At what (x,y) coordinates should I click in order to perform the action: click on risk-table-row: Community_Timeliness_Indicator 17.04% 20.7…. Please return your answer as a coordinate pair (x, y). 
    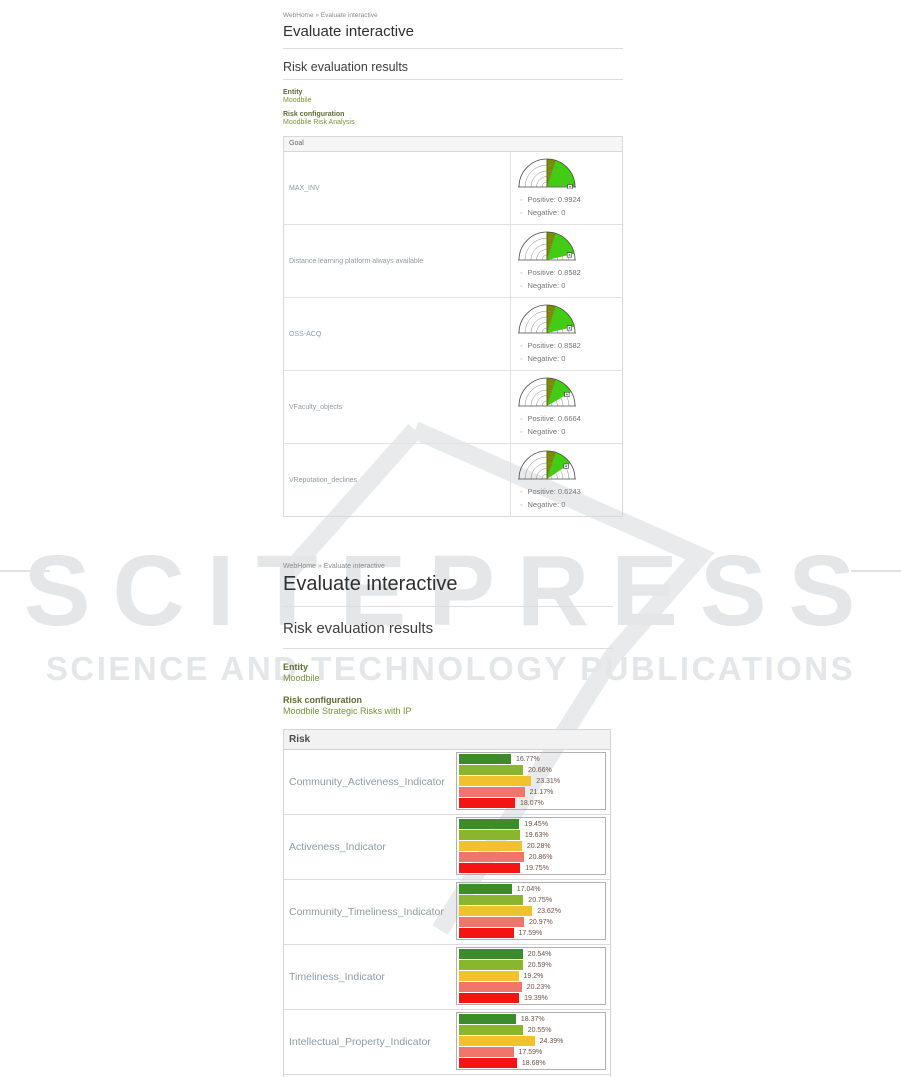
    Looking at the image, I should click on (447, 912).